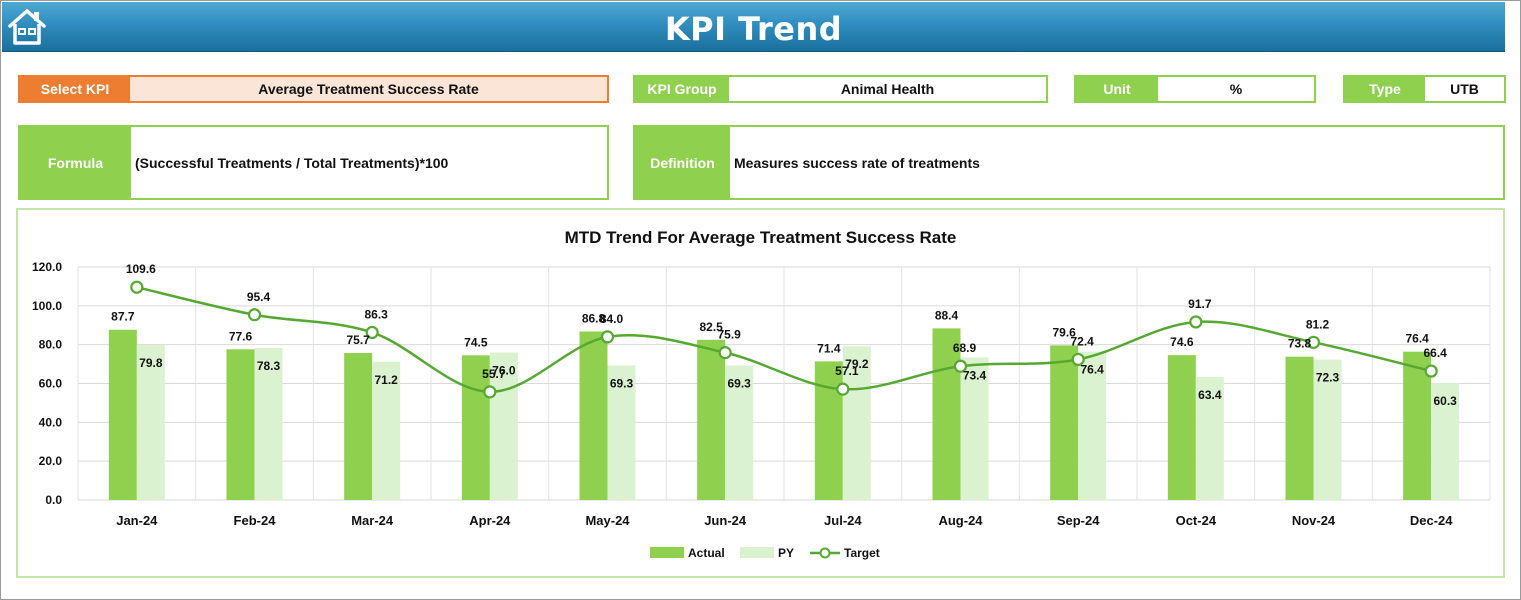 The width and height of the screenshot is (1521, 600). I want to click on kpi-group-value: Animal Health, so click(887, 89).